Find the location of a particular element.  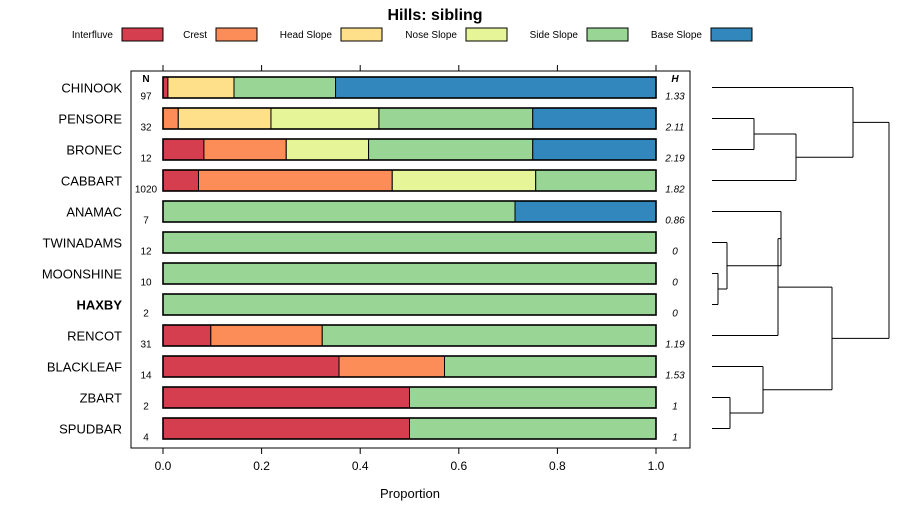

bar-chinook-side-slope is located at coordinates (285, 87).